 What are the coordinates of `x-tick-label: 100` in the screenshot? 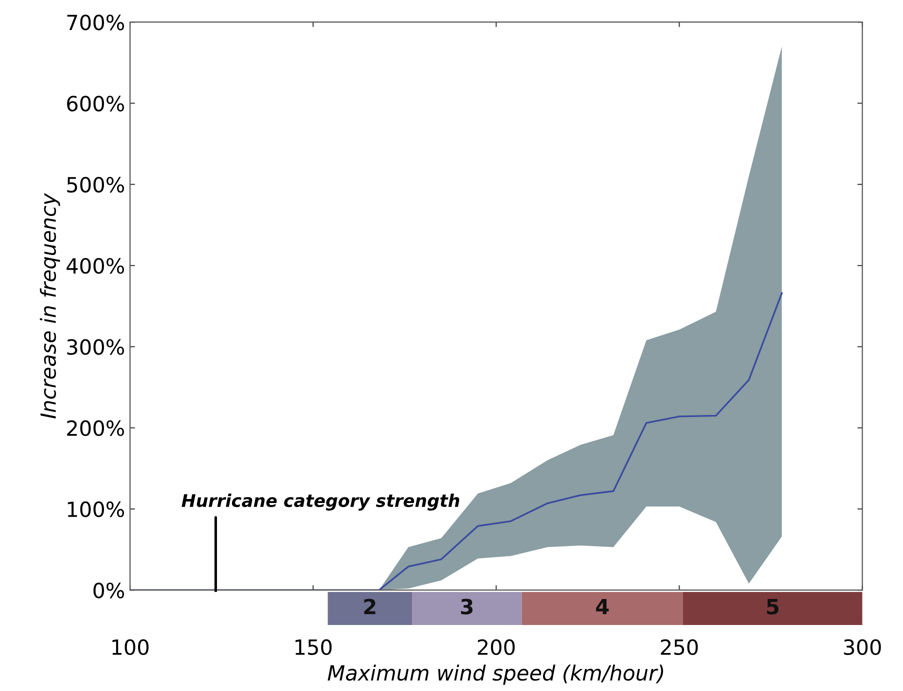 It's located at (130, 647).